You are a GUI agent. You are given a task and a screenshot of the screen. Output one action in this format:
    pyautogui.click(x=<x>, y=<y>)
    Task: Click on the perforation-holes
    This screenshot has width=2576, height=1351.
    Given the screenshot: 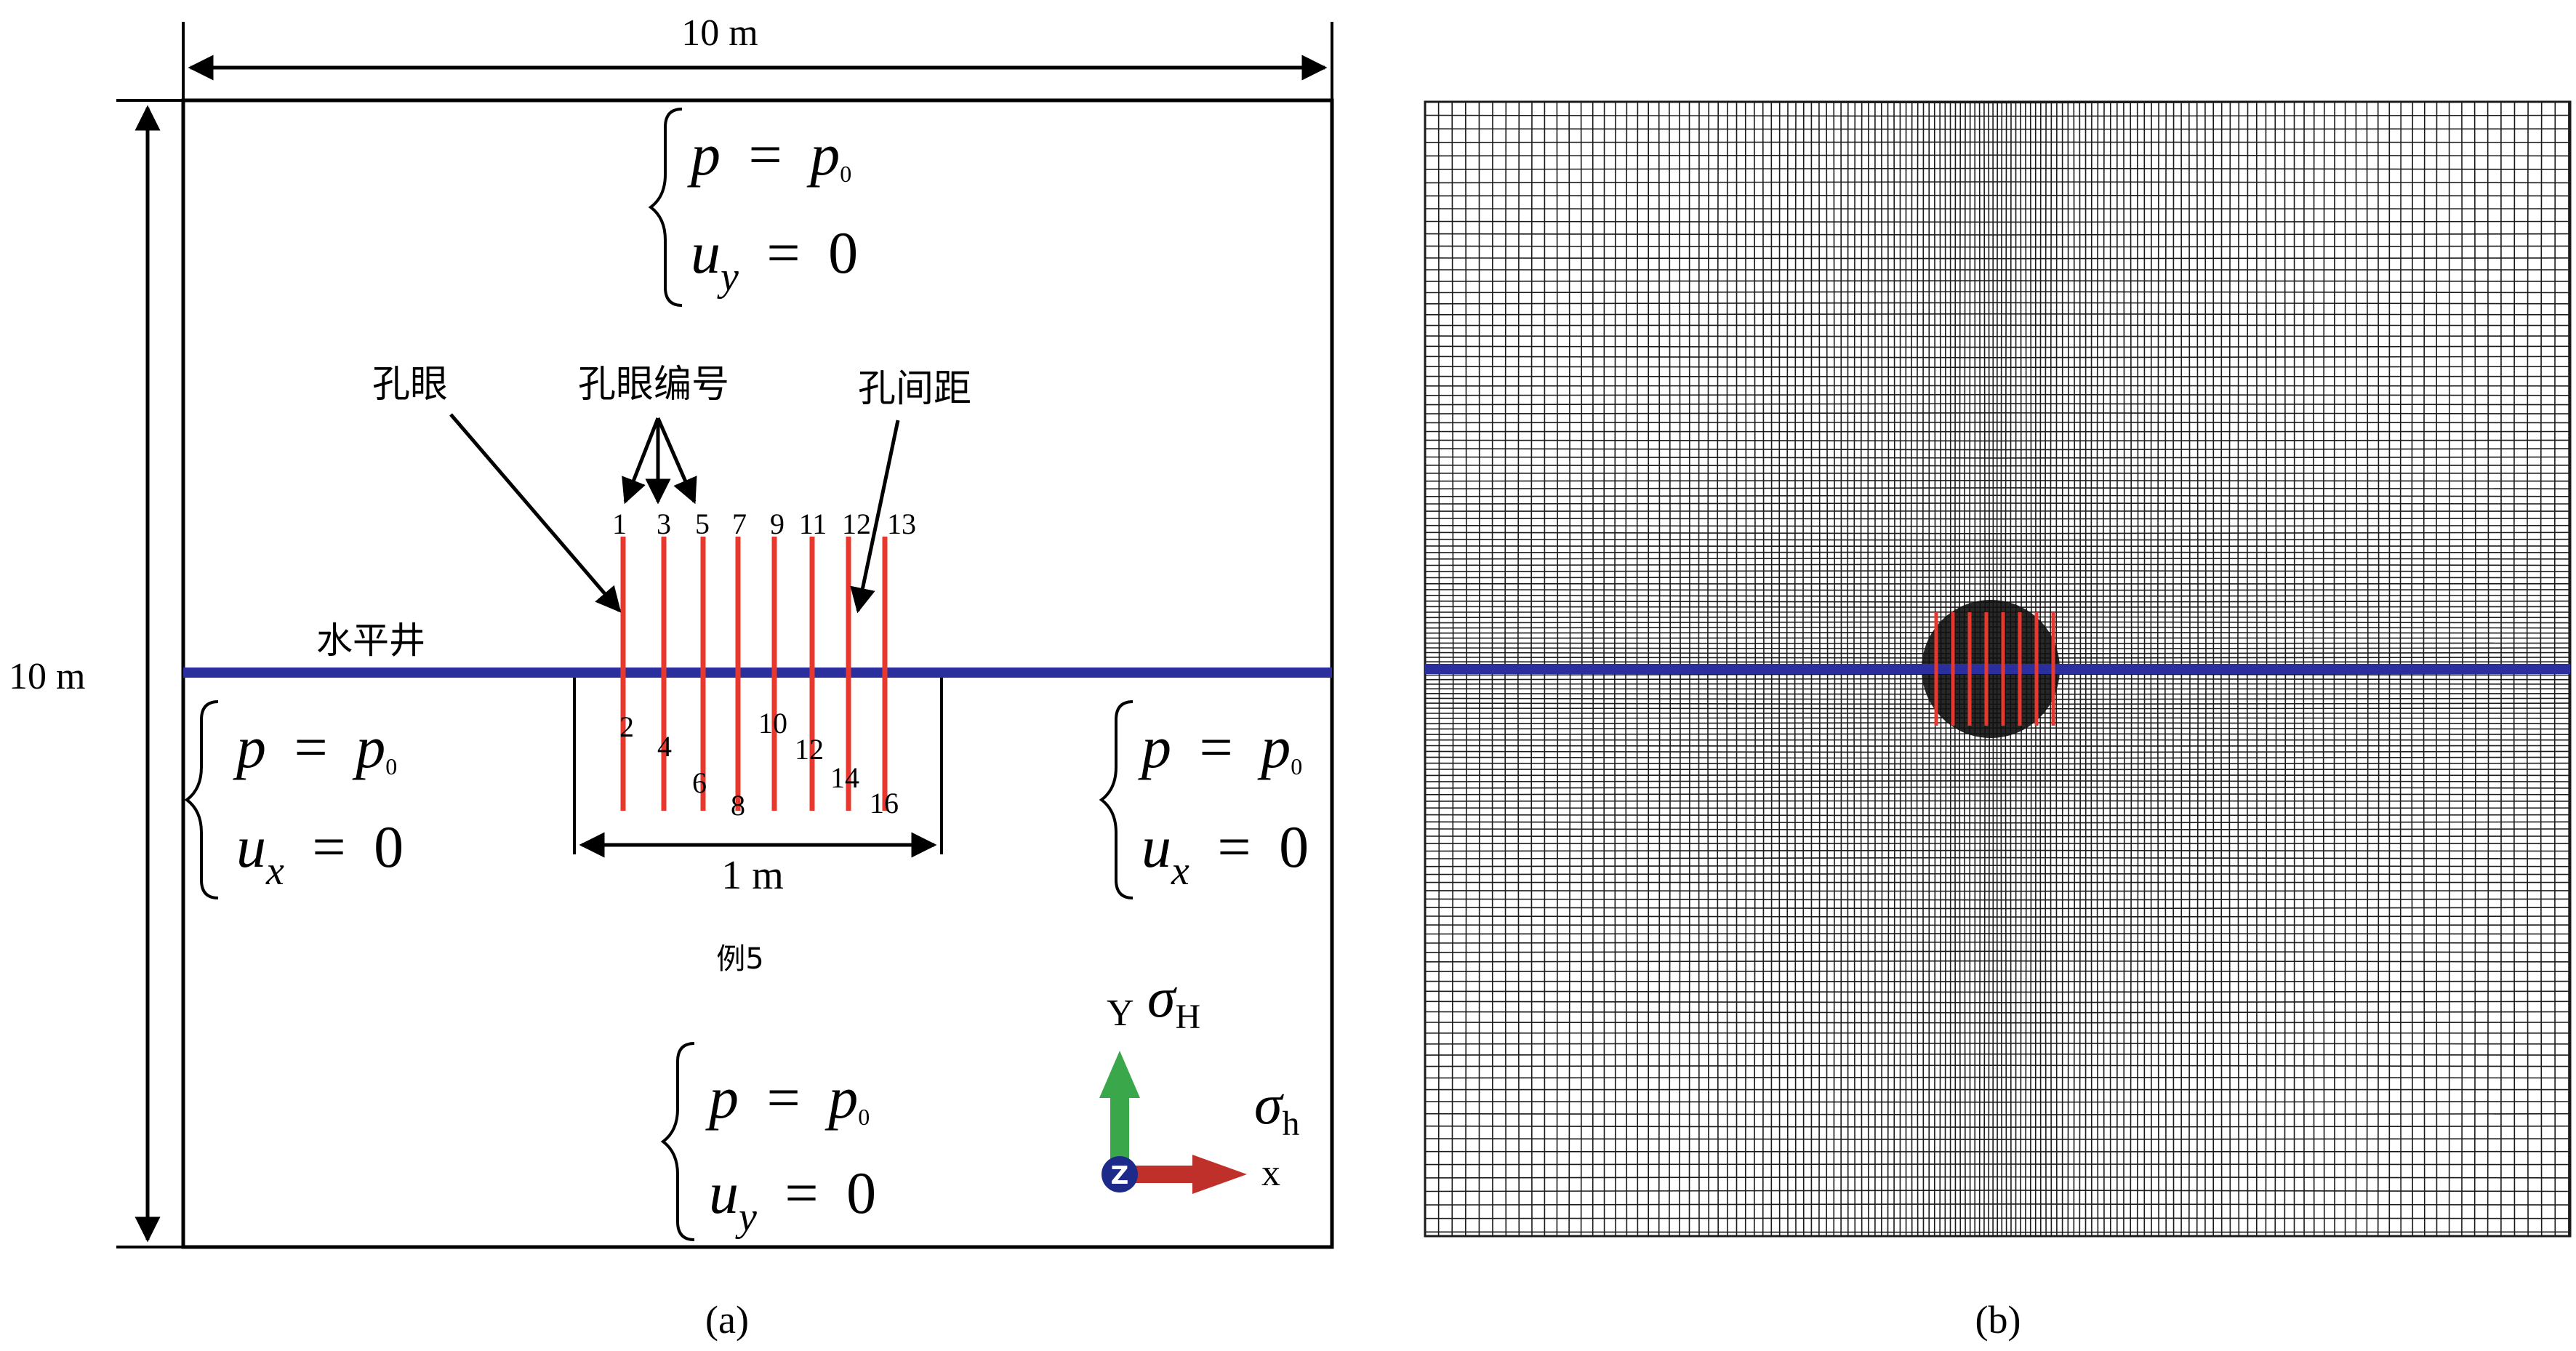 What is the action you would take?
    pyautogui.click(x=754, y=674)
    